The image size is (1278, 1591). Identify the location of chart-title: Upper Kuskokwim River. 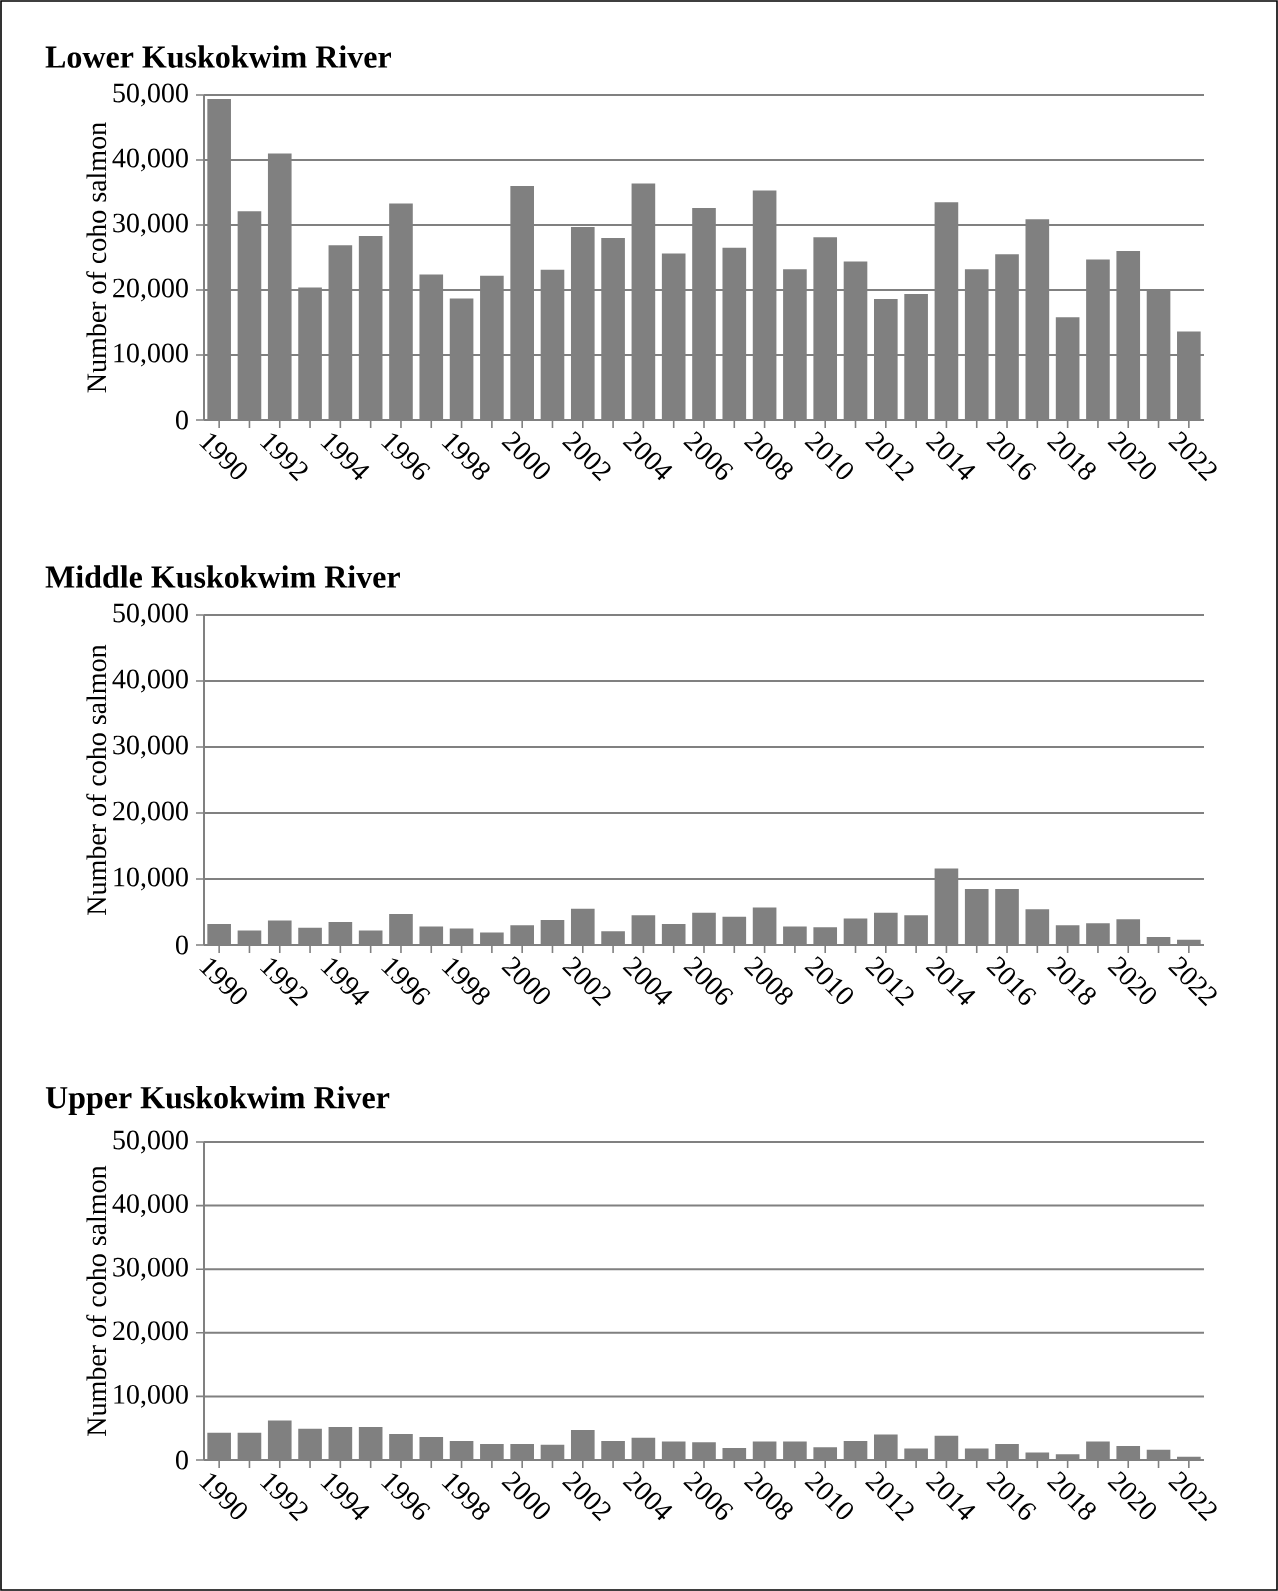
(217, 1100).